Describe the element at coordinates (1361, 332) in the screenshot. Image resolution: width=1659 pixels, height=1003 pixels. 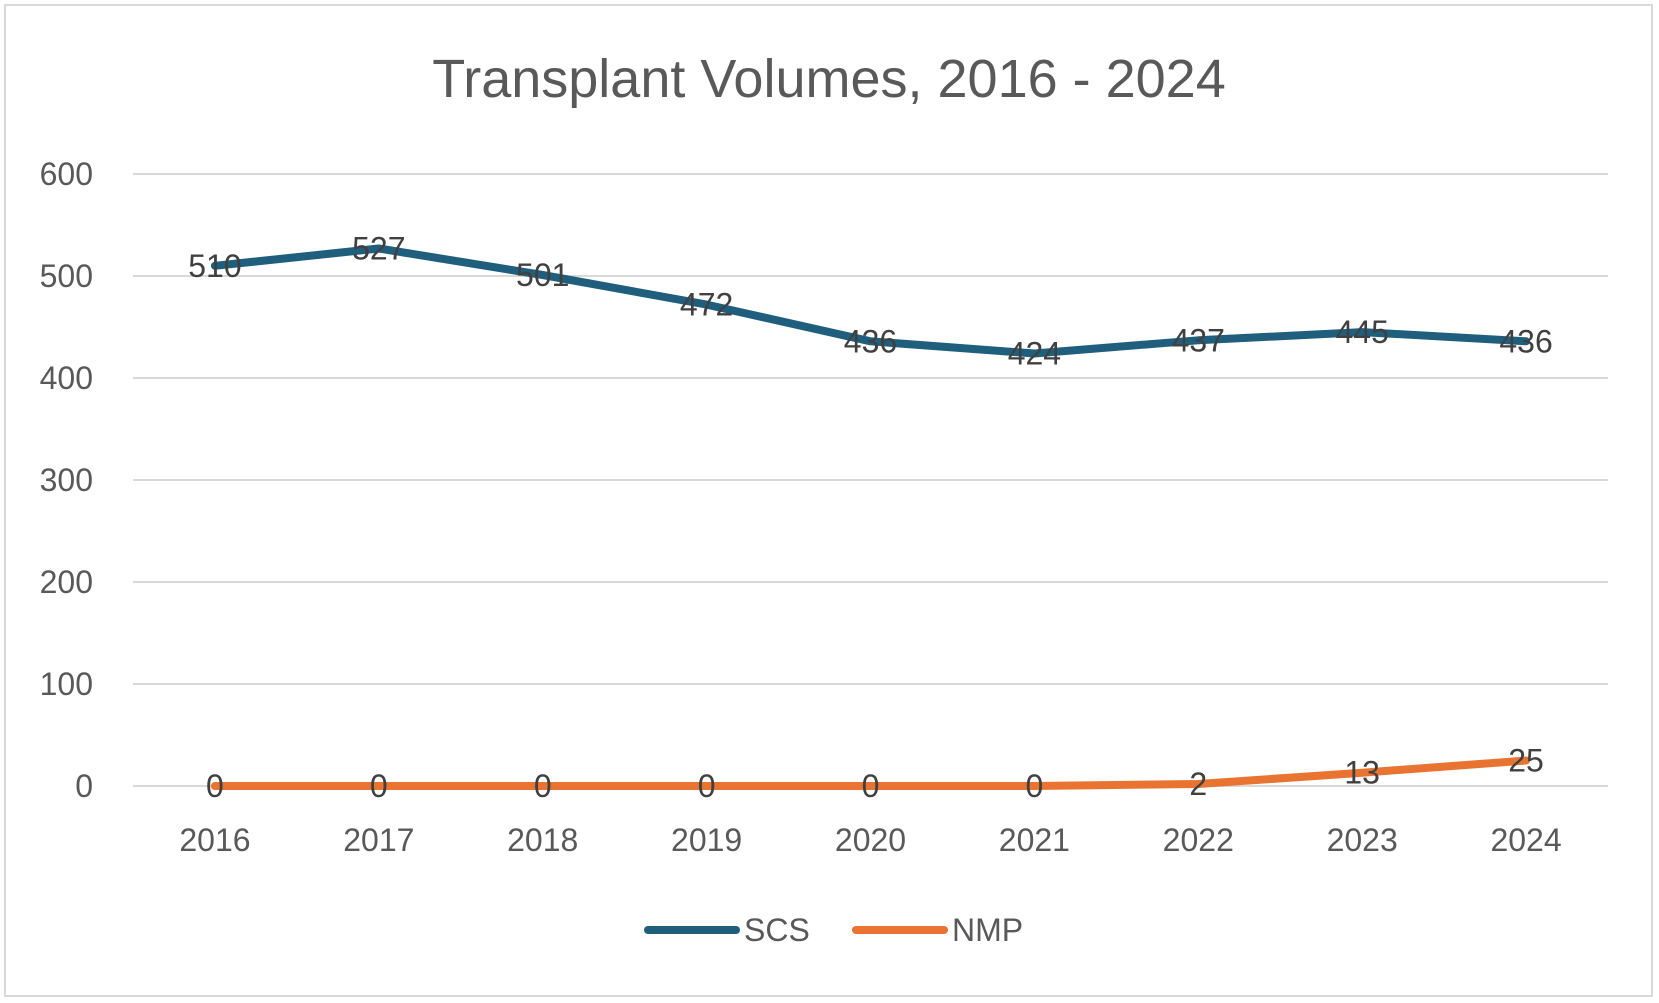
I see `data-label-scs: 445` at that location.